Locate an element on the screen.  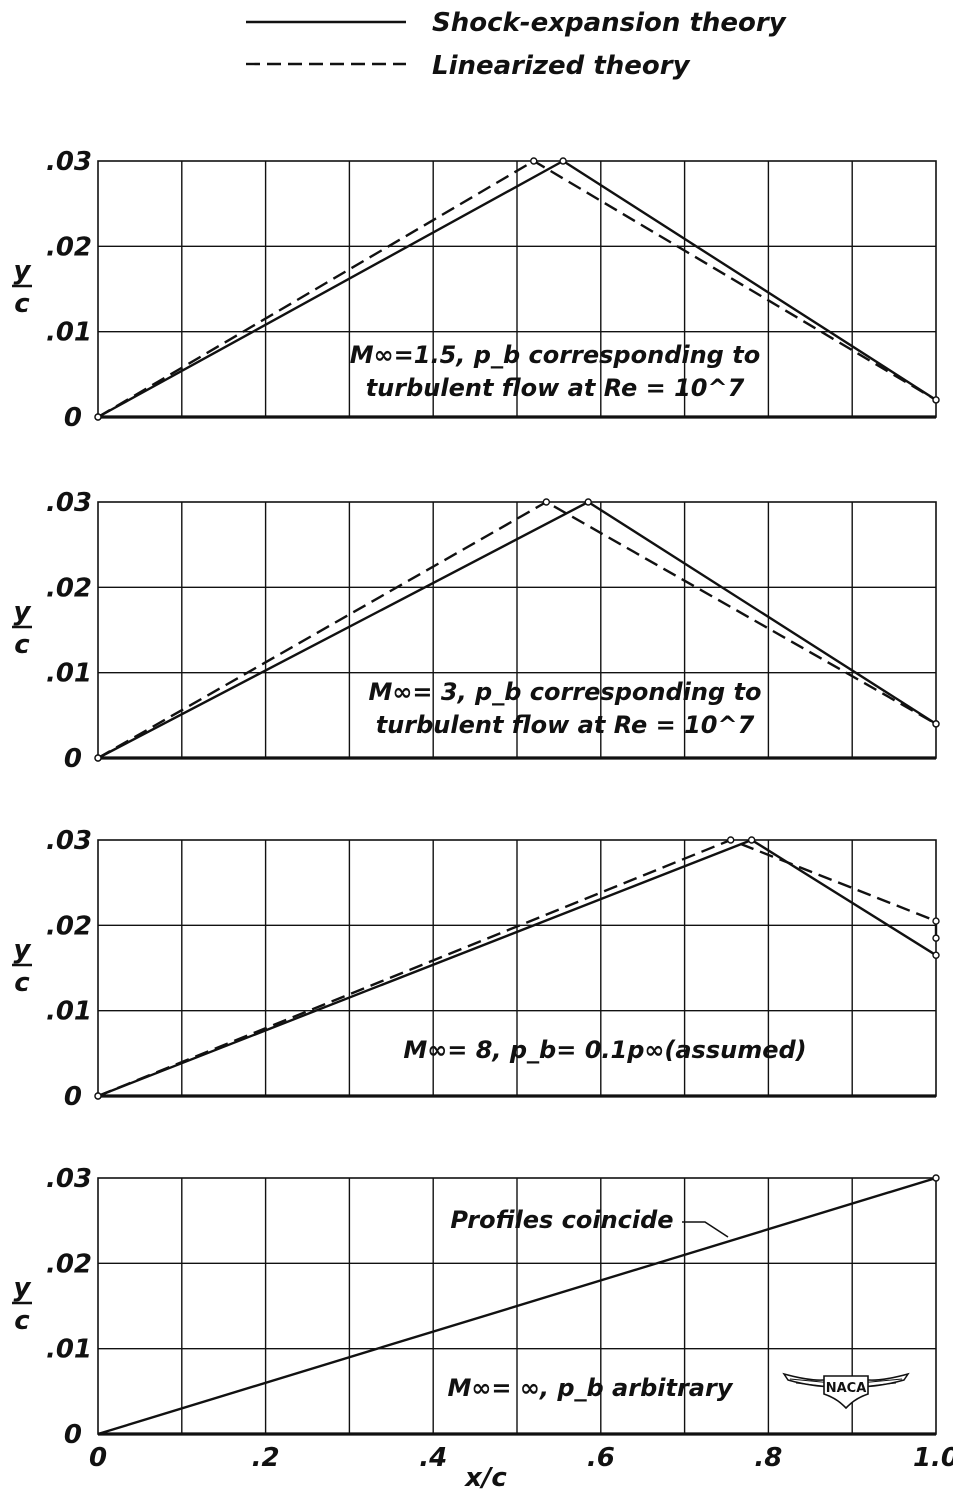
panel-annotation: M∞=1.5, p_b corresponding to is located at coordinates (555, 355).